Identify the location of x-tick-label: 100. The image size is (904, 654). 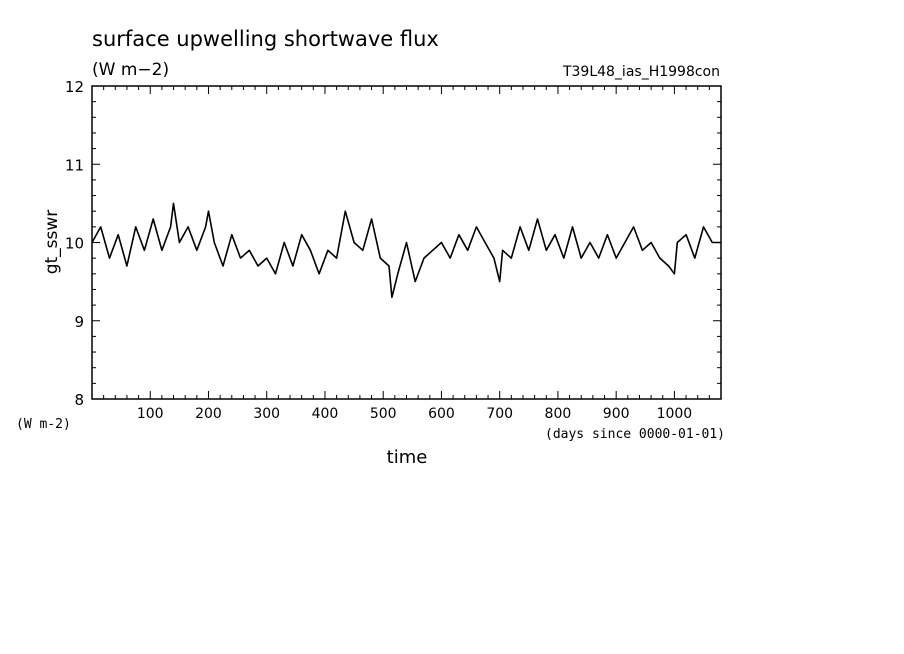
(150, 414).